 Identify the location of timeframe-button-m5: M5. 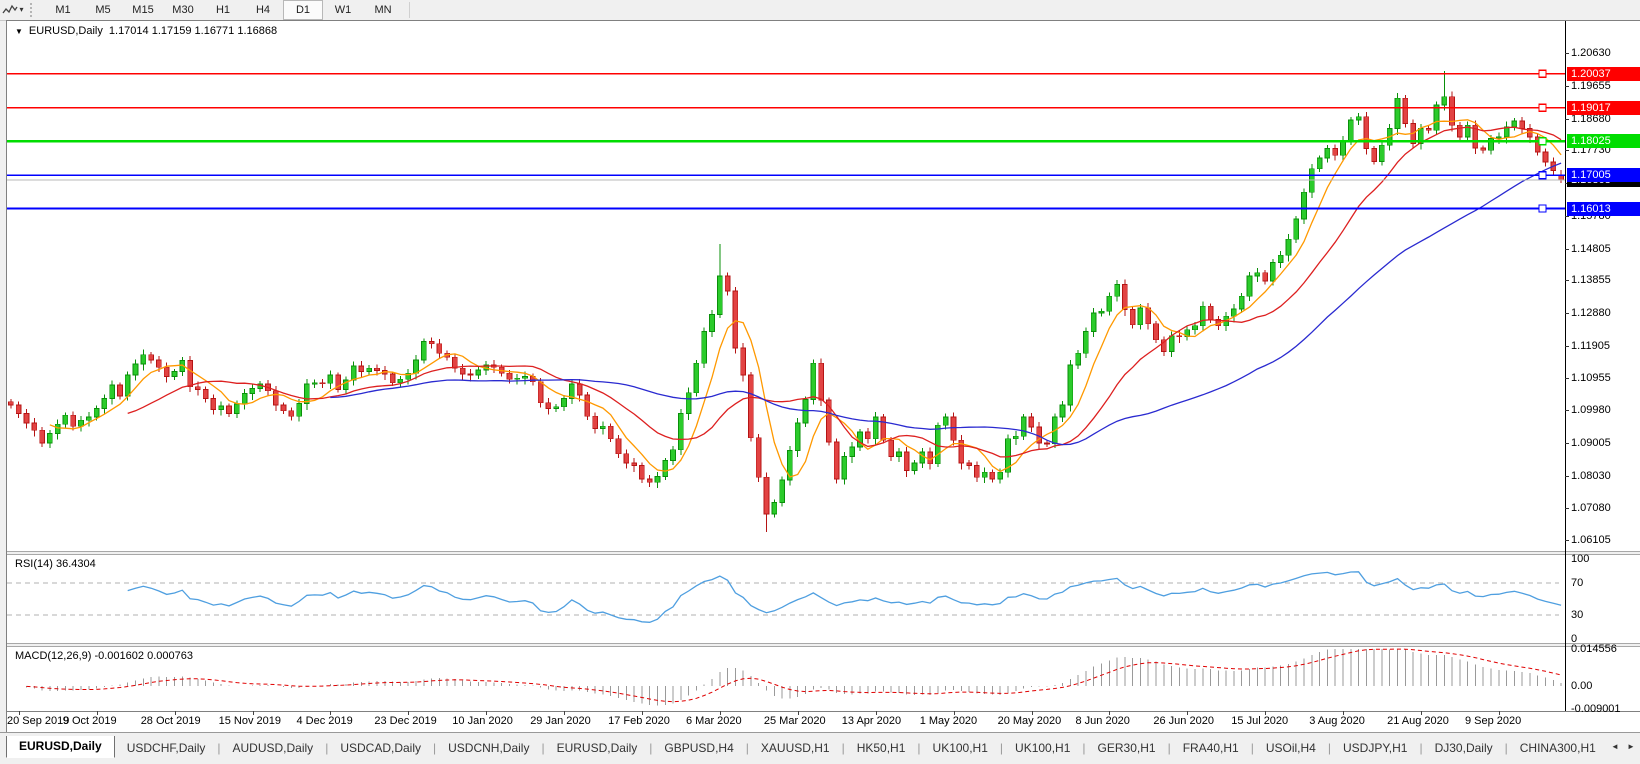
(103, 10).